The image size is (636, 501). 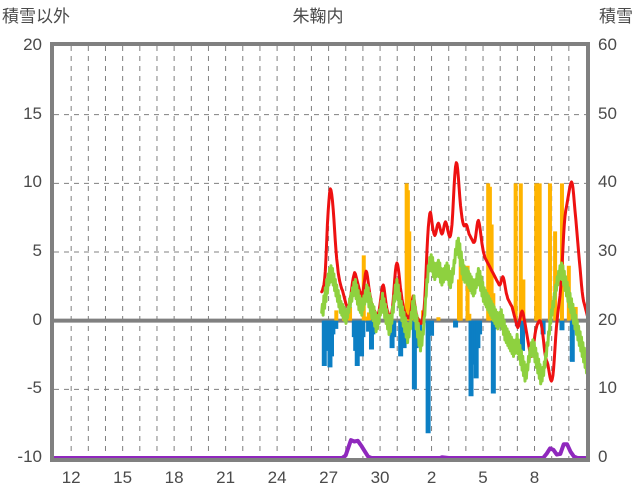 I want to click on x-tick: 2, so click(x=431, y=477).